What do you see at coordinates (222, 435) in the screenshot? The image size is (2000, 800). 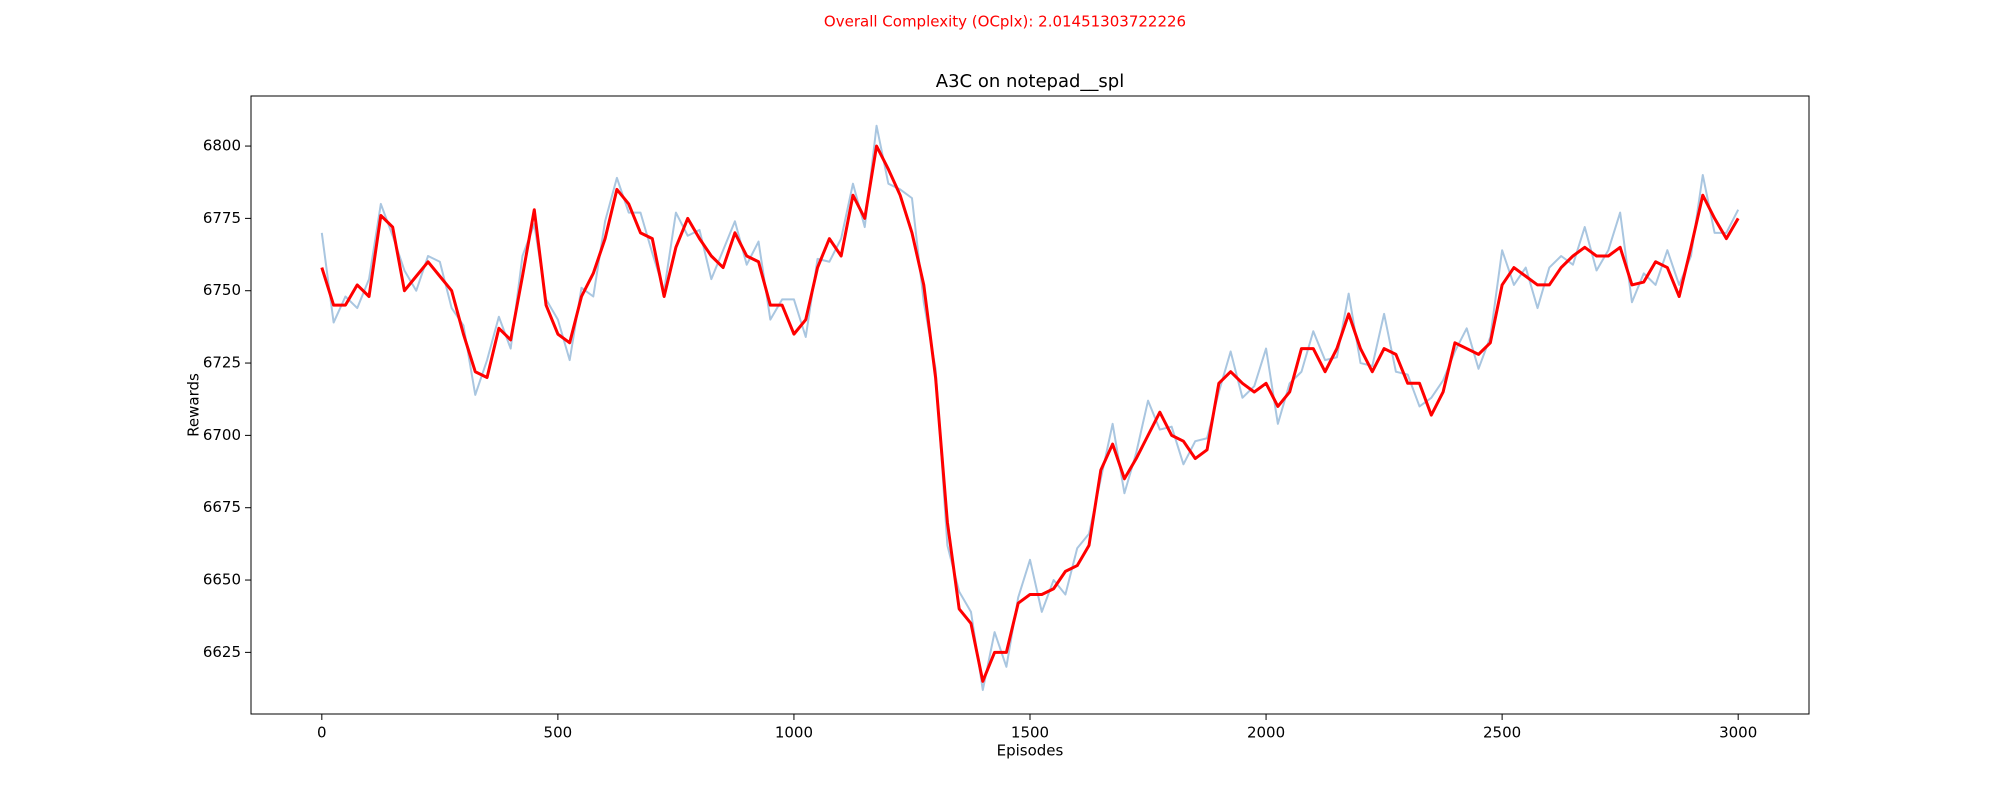 I see `y-tick-label: 6700` at bounding box center [222, 435].